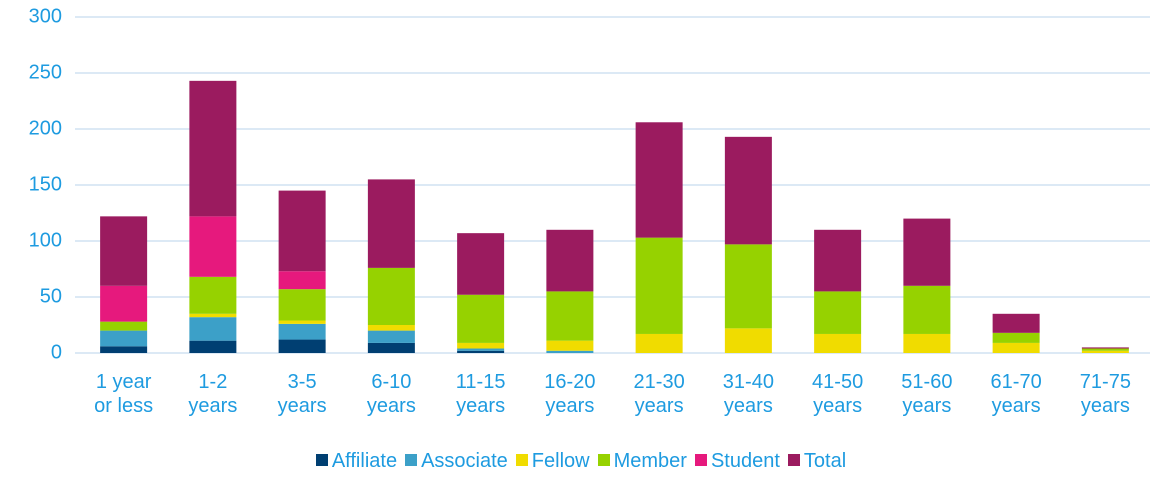  Describe the element at coordinates (745, 461) in the screenshot. I see `legend-label: Student` at that location.